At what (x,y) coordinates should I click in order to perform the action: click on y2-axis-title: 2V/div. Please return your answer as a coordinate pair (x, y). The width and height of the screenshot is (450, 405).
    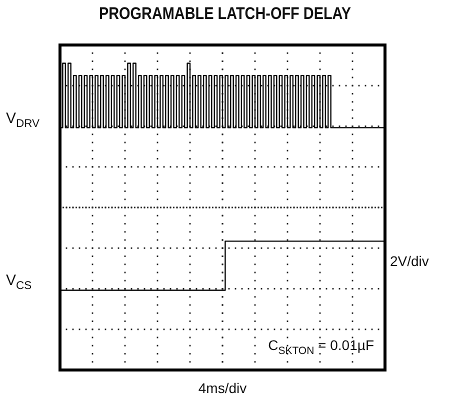
    Looking at the image, I should click on (409, 261).